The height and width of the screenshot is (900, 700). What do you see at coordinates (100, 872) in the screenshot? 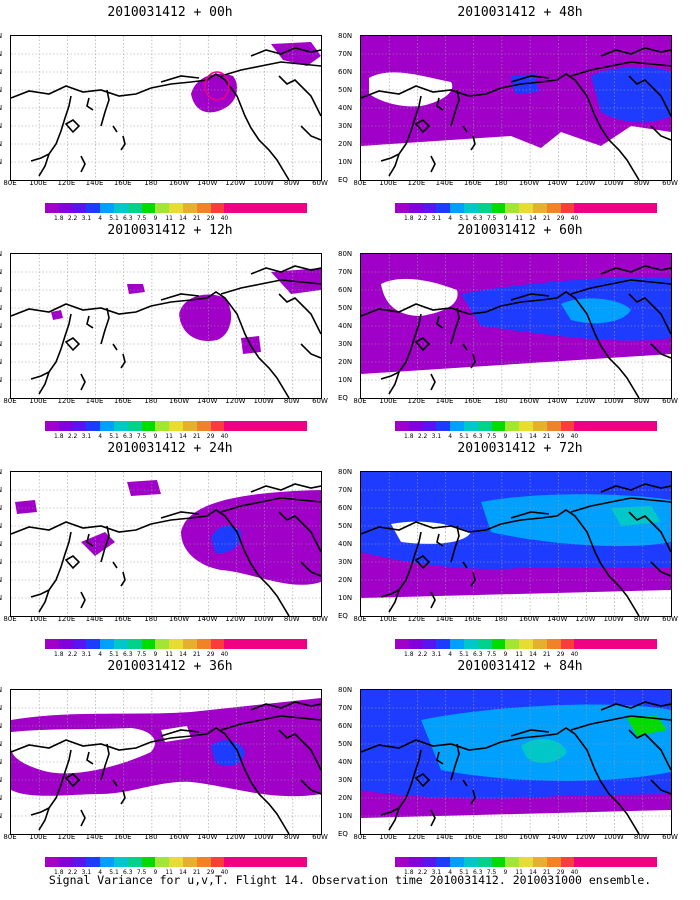
I see `colorbar-label: 4` at bounding box center [100, 872].